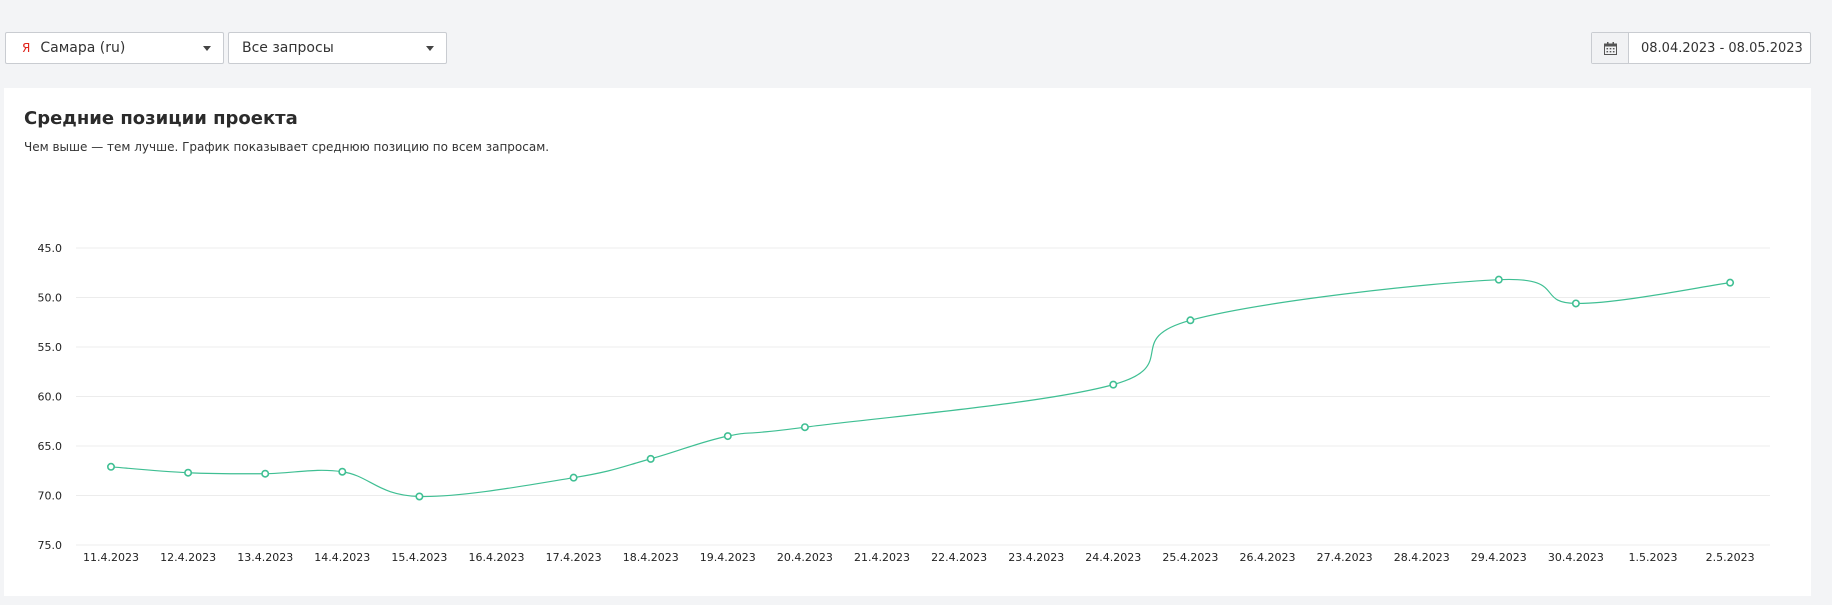 The image size is (1832, 605). I want to click on x-tick-label: 23.4.2023, so click(1036, 557).